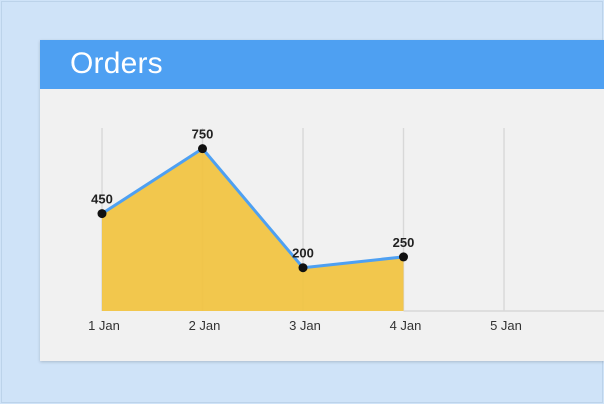 The height and width of the screenshot is (404, 604). What do you see at coordinates (506, 325) in the screenshot?
I see `x-tick-label-4: 5 Jan` at bounding box center [506, 325].